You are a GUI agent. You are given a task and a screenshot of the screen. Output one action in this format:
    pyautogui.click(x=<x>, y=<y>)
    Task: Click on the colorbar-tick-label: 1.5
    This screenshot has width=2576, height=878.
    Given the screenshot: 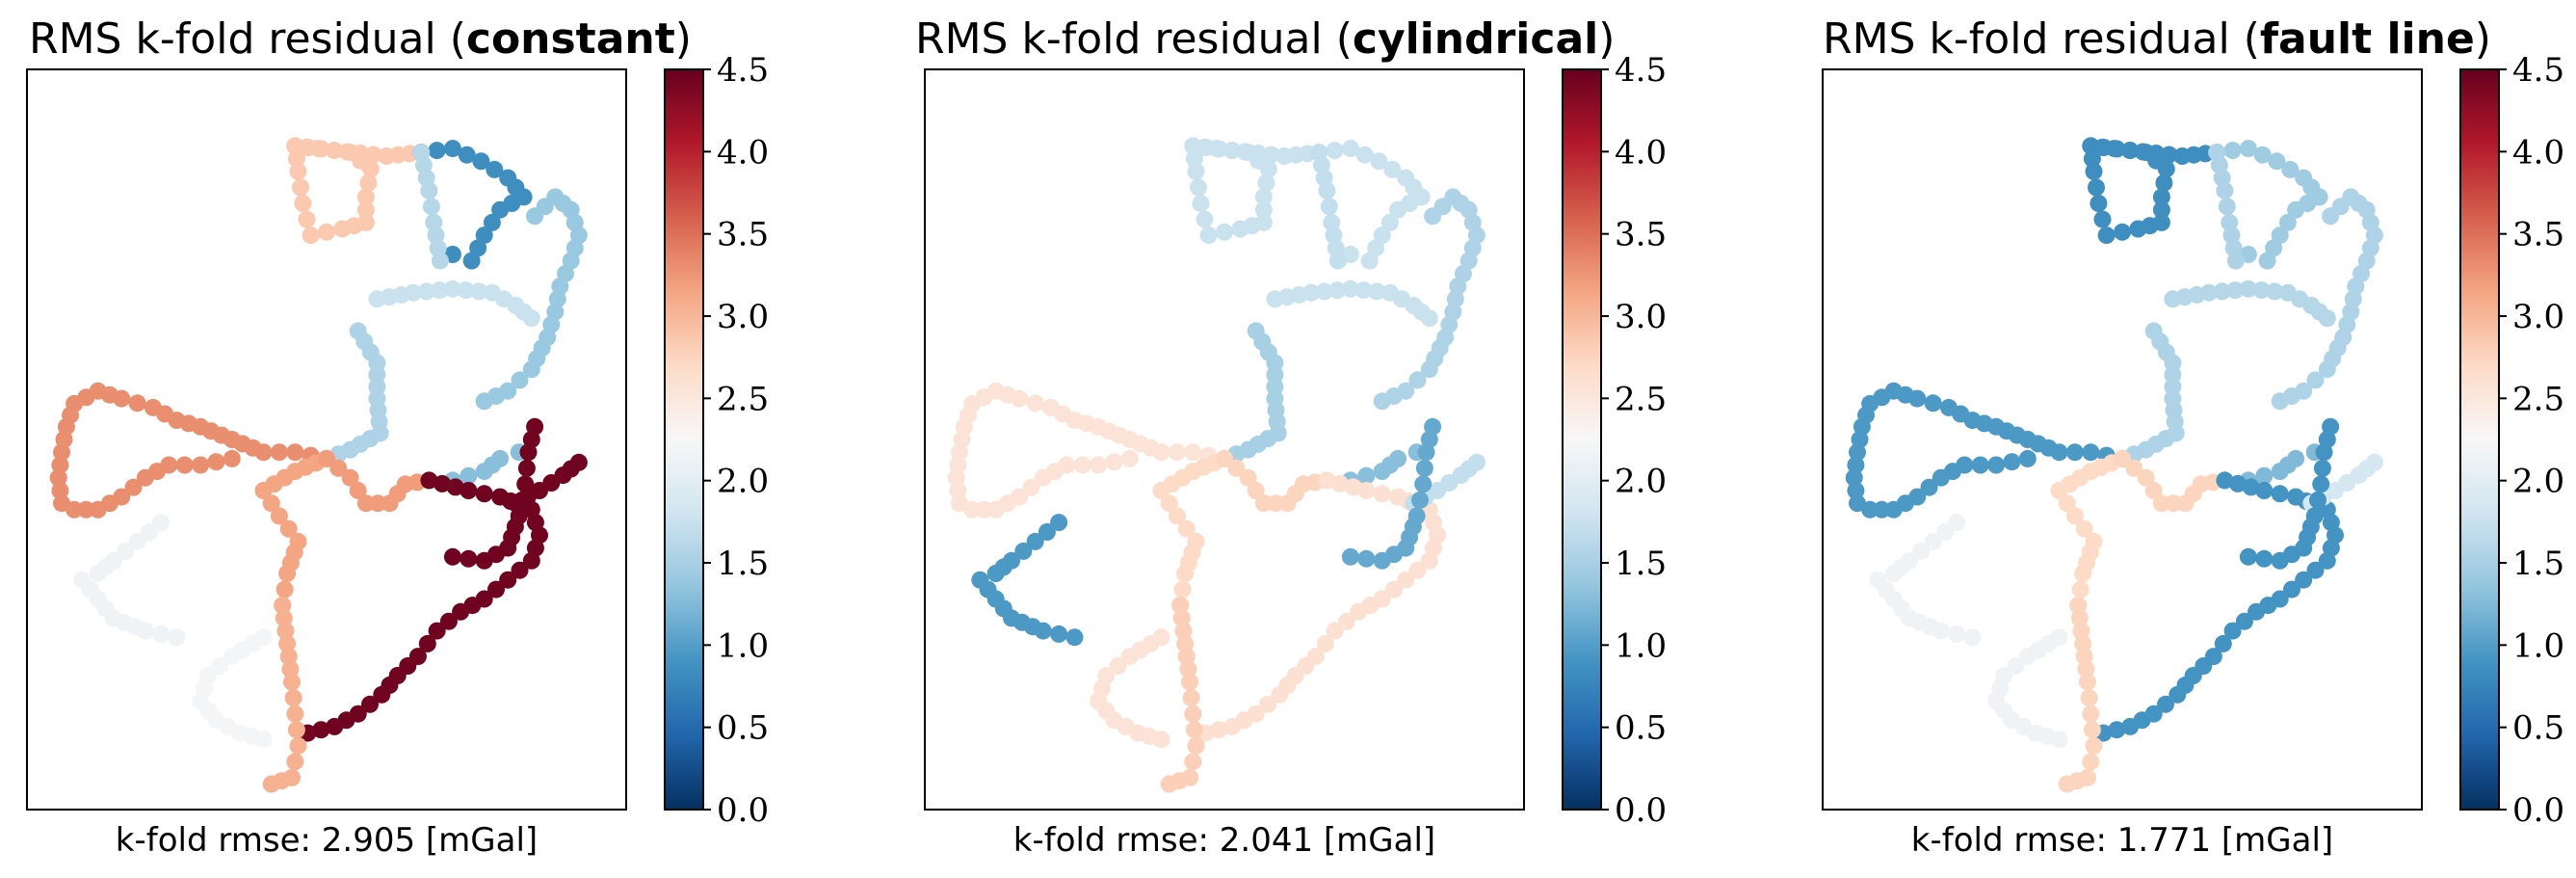 What is the action you would take?
    pyautogui.click(x=2538, y=564)
    